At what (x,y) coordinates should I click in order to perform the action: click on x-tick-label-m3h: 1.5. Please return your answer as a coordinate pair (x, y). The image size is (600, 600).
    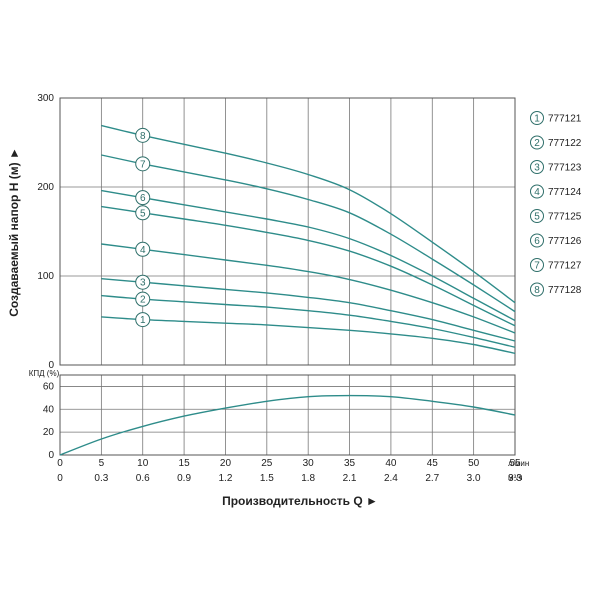
    Looking at the image, I should click on (267, 478).